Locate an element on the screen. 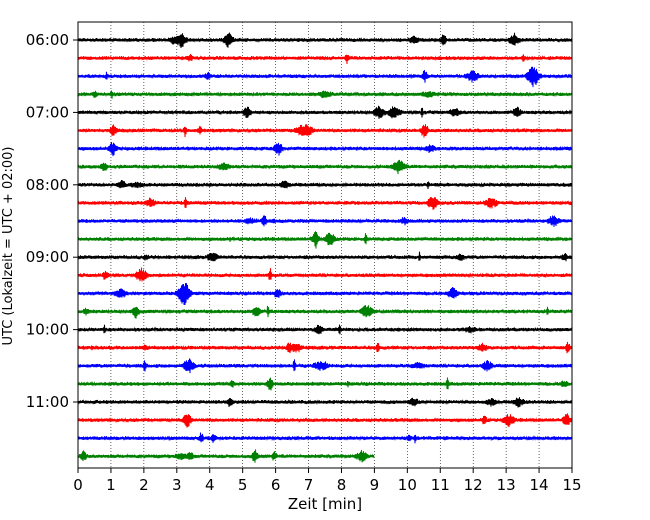 The image size is (650, 520). x-tick-label: 6 is located at coordinates (276, 485).